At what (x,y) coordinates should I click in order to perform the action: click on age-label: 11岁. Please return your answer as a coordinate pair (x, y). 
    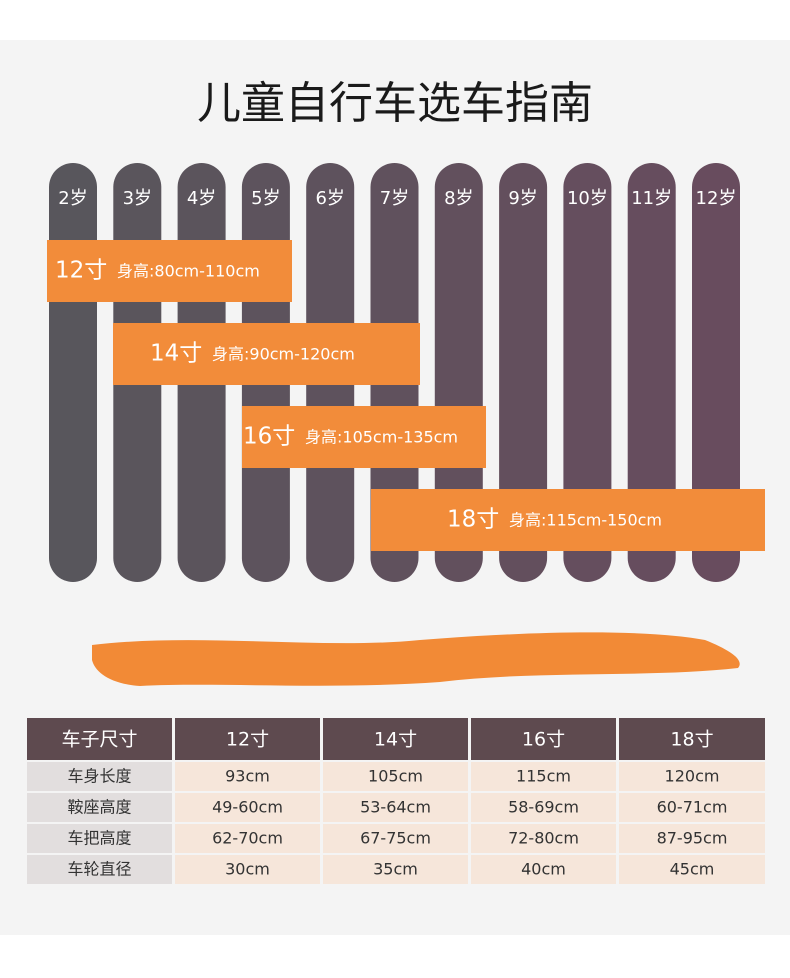
    Looking at the image, I should click on (651, 198).